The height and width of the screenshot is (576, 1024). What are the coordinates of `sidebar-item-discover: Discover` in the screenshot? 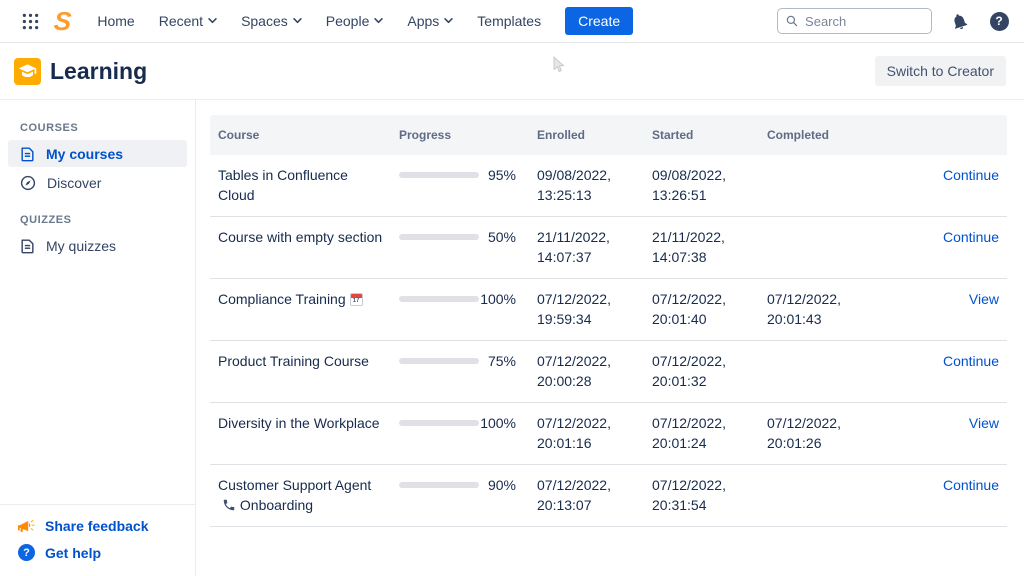 It's located at (97, 182).